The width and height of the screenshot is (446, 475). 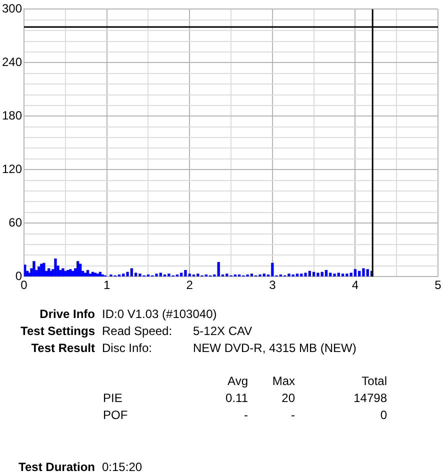 I want to click on text: PIE, so click(x=112, y=398).